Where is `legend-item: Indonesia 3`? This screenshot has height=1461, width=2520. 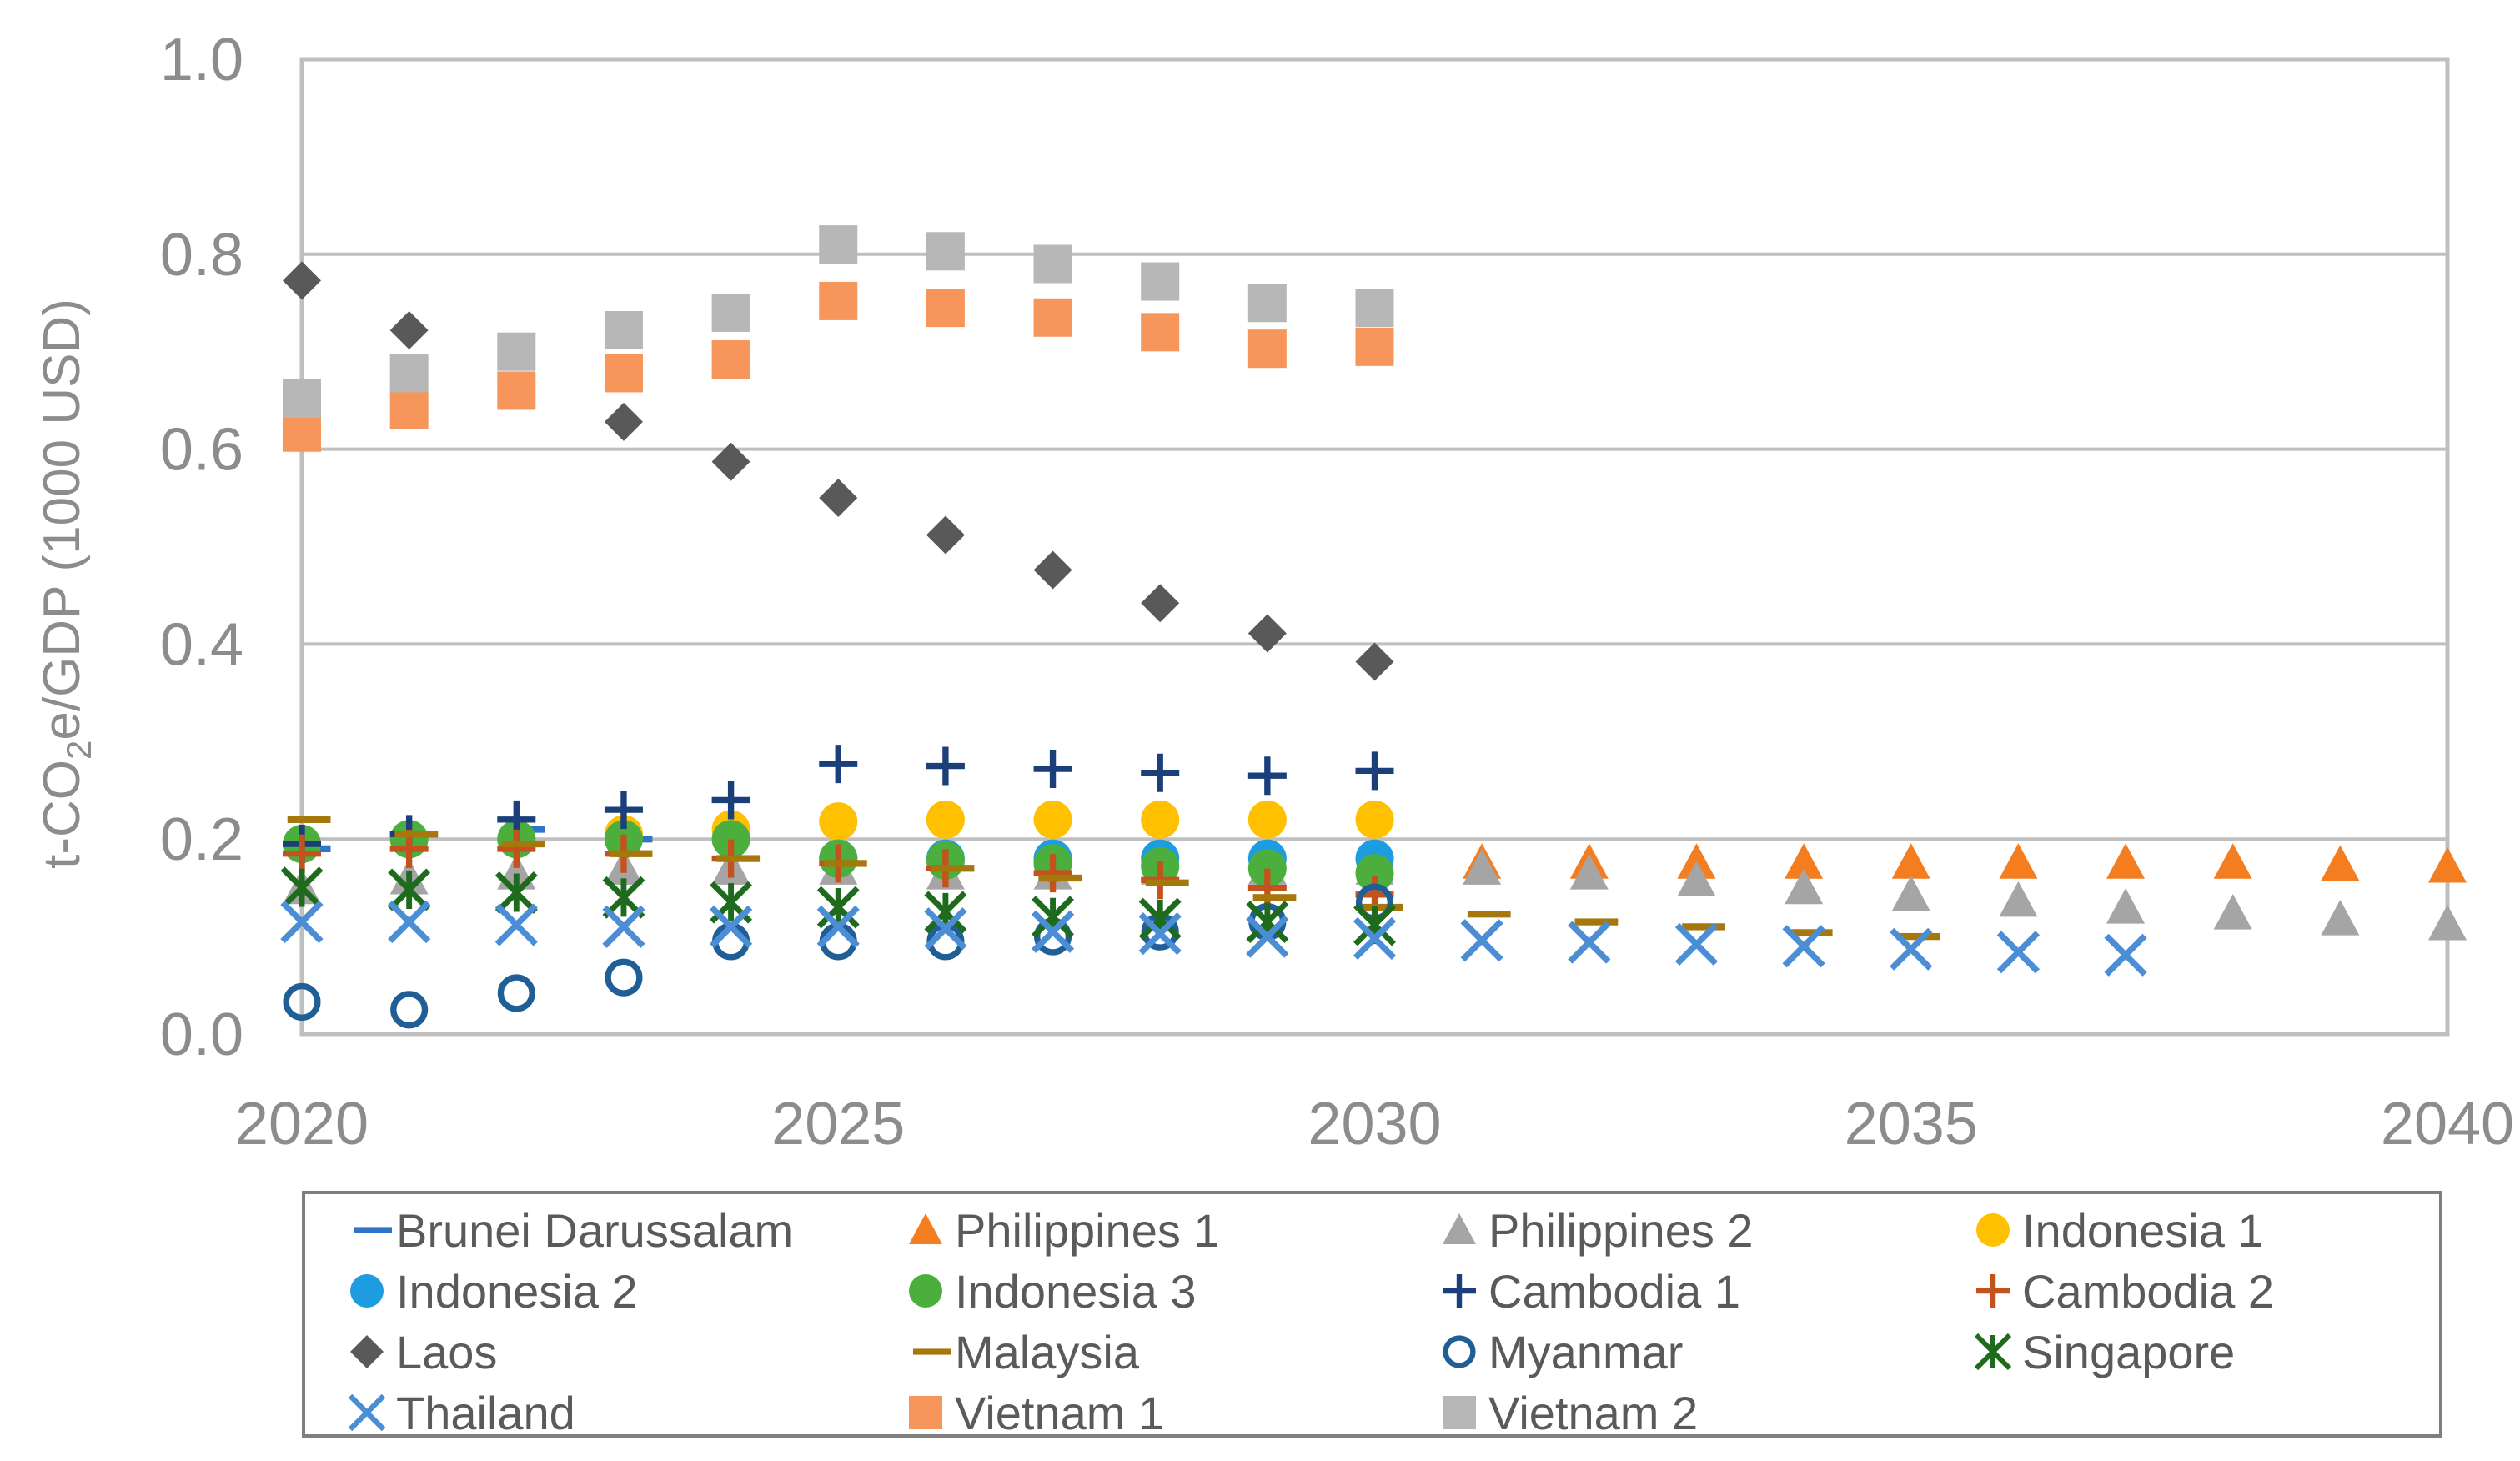
legend-item: Indonesia 3 is located at coordinates (1053, 1291).